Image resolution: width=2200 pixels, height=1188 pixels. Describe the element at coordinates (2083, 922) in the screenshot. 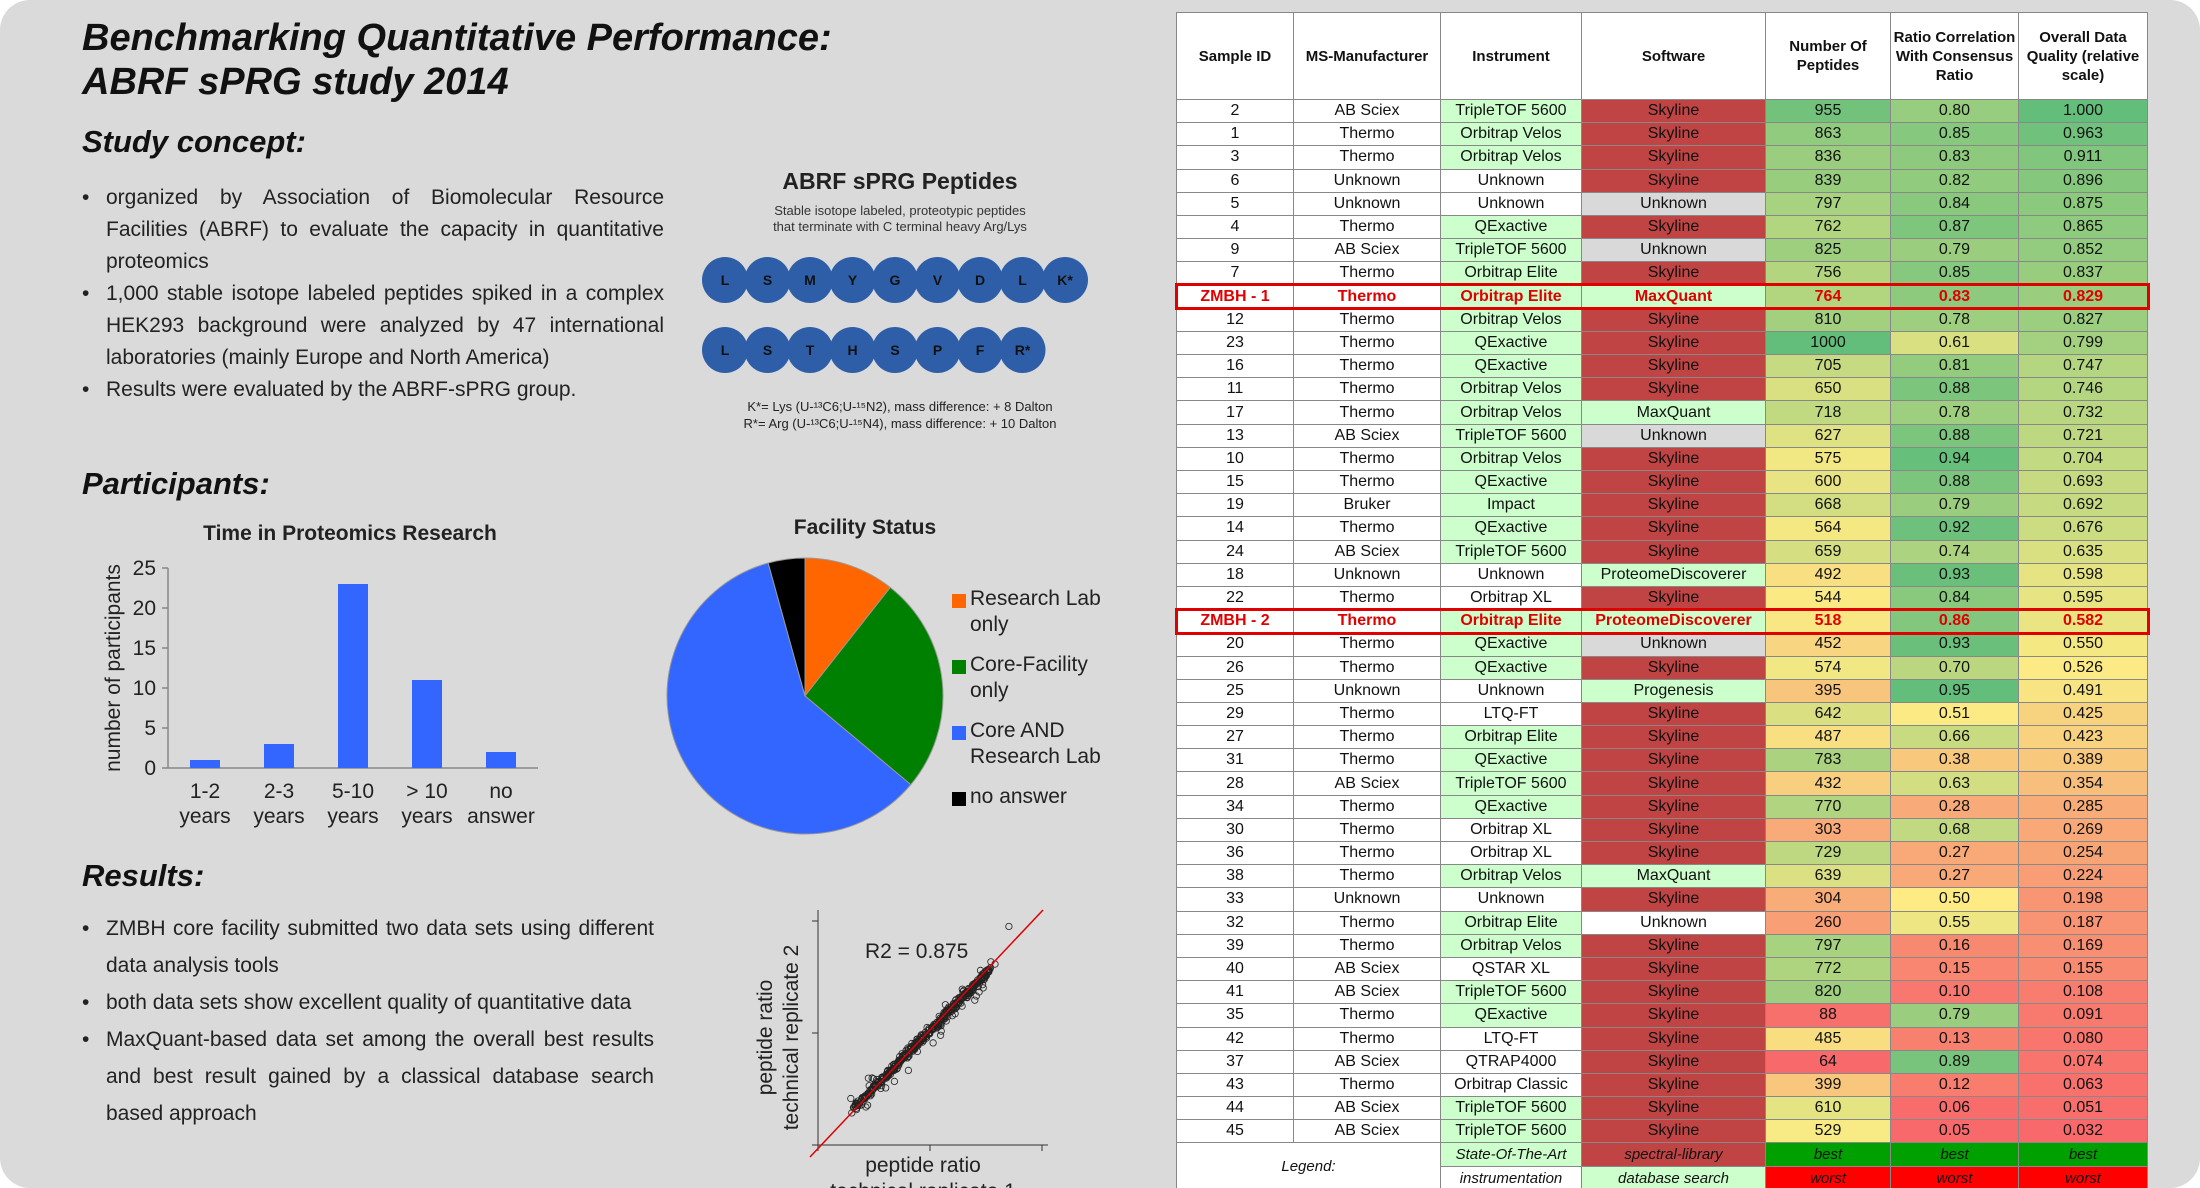

I see `quality-cell: 0.187` at that location.